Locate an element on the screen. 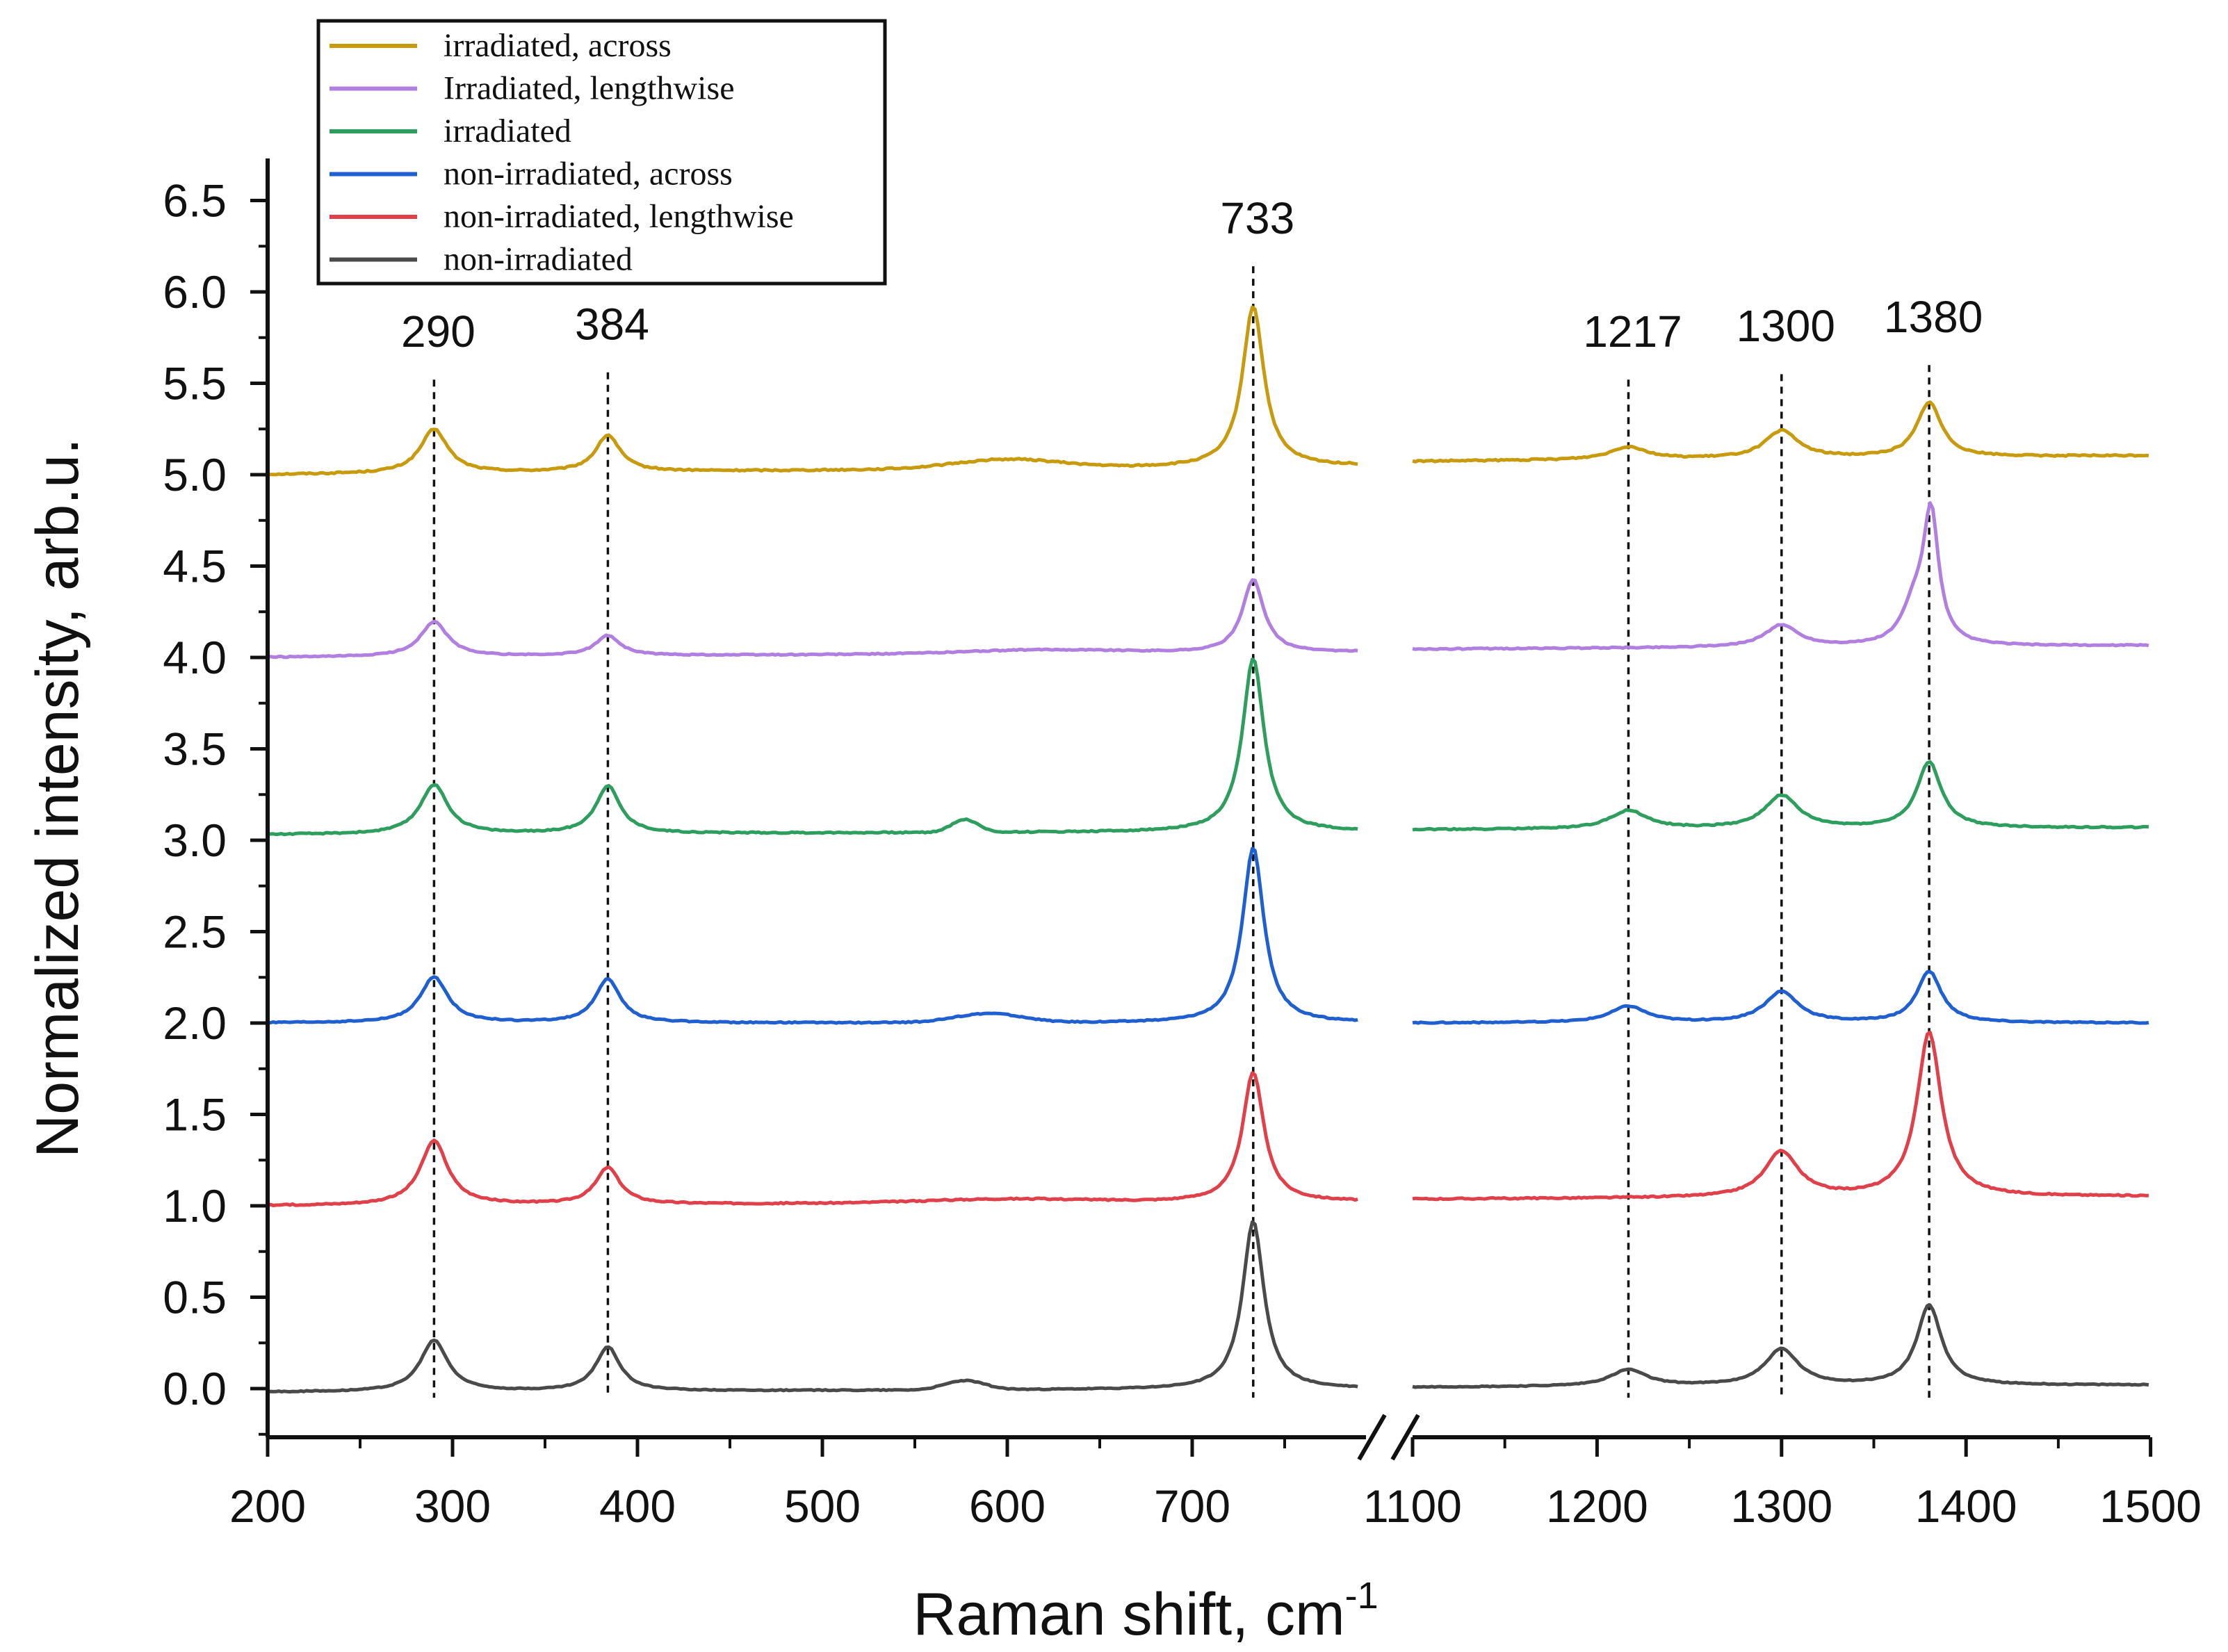 Image resolution: width=2228 pixels, height=1652 pixels. legend-label: irradiated is located at coordinates (507, 131).